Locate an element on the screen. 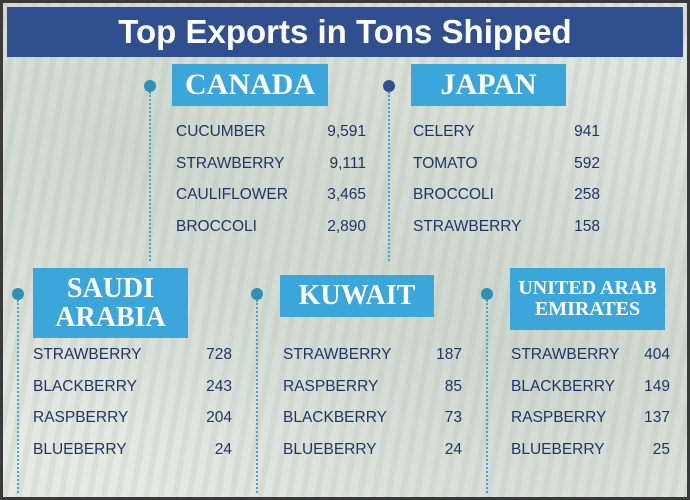  product-name: CELERY is located at coordinates (444, 131).